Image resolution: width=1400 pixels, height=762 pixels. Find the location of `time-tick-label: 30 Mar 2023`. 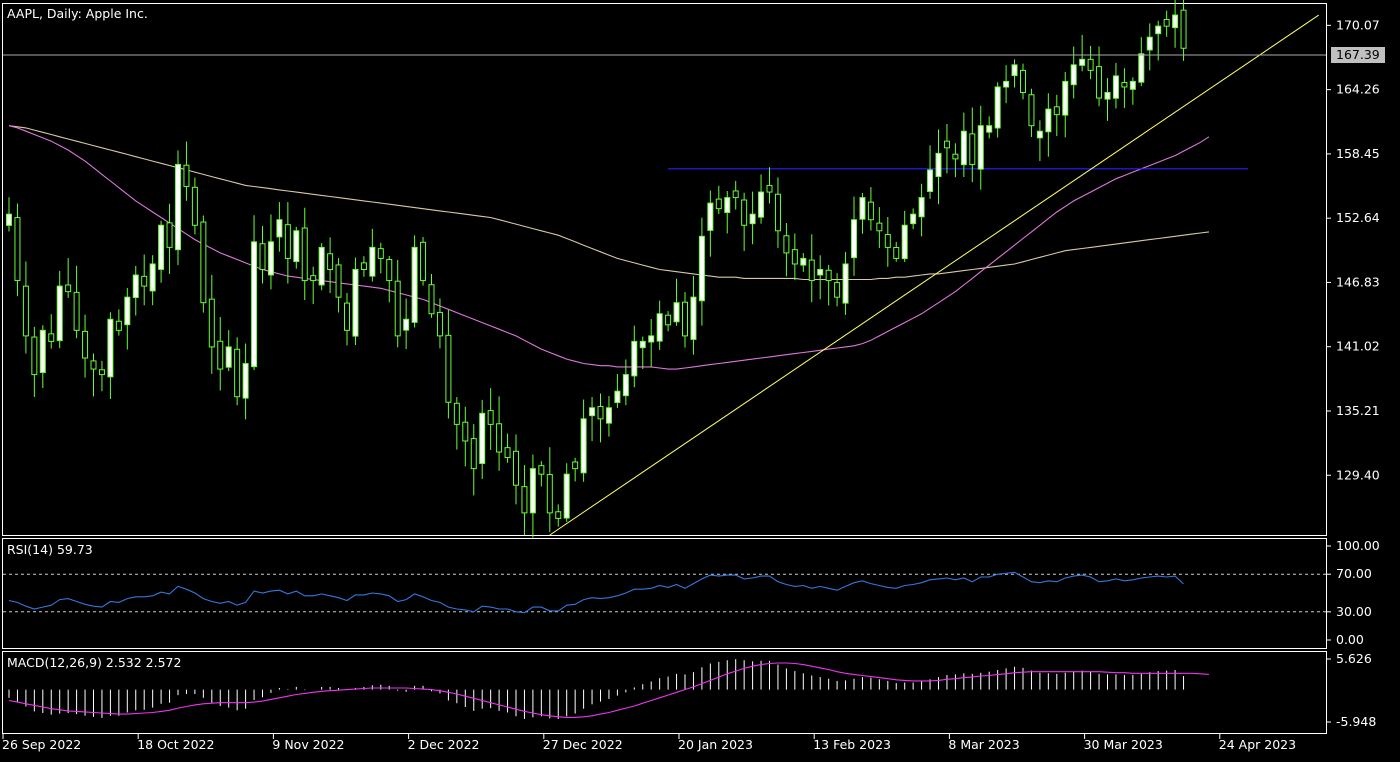

time-tick-label: 30 Mar 2023 is located at coordinates (1123, 744).